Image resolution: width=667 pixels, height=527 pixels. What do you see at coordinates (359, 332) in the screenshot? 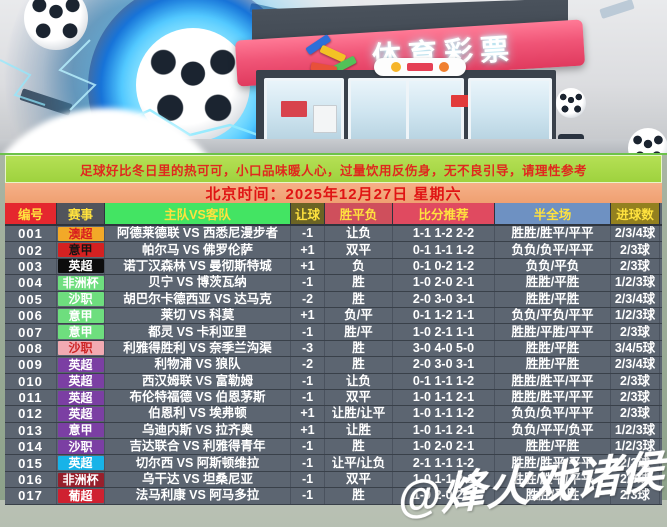
I see `wdl-pick: 胜/平` at bounding box center [359, 332].